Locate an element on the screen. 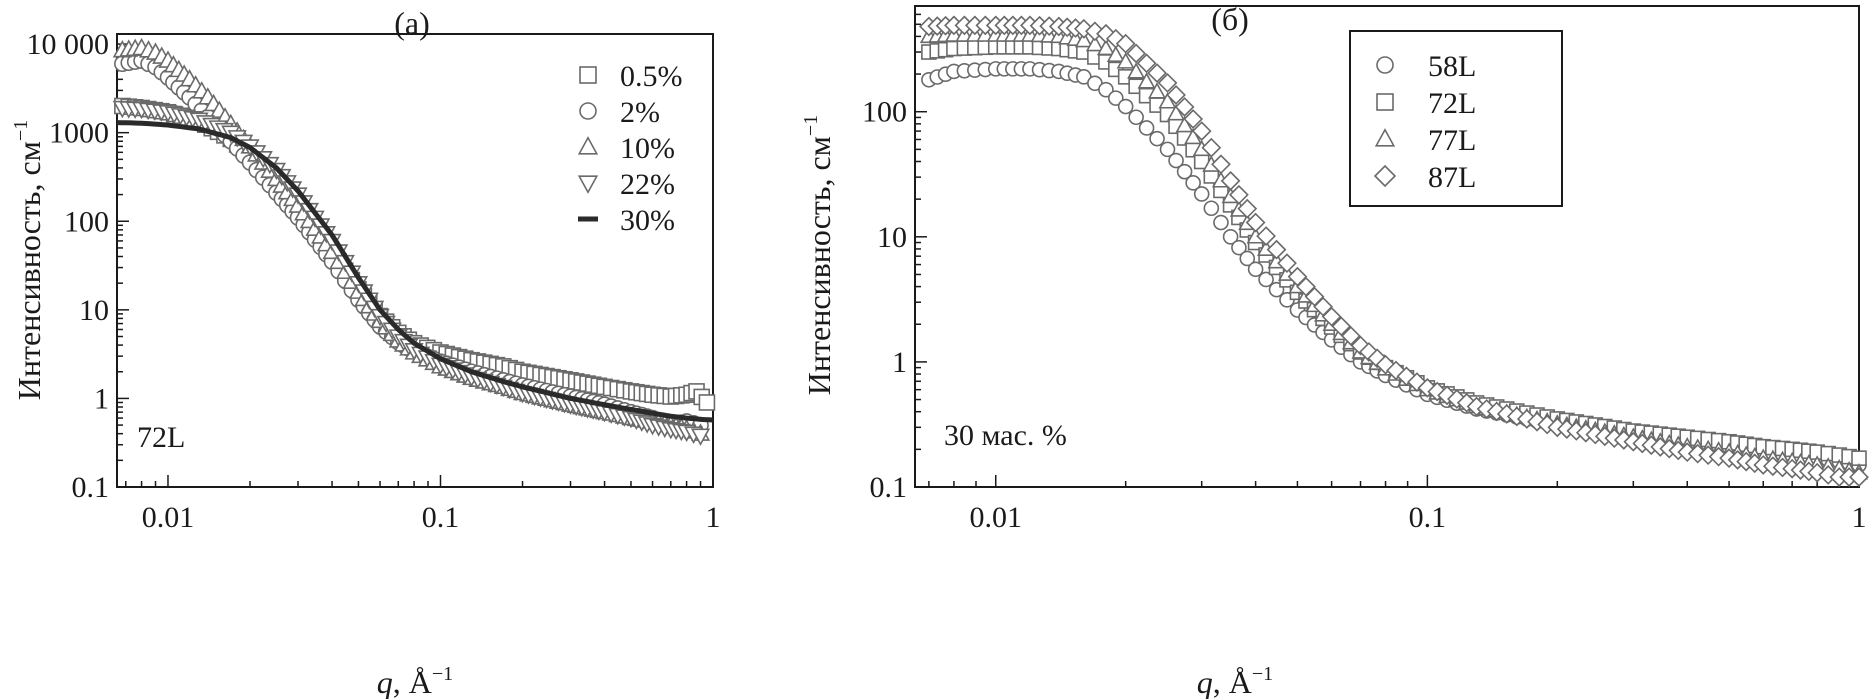 The image size is (1870, 699). legend-item: 58L is located at coordinates (1426, 66).